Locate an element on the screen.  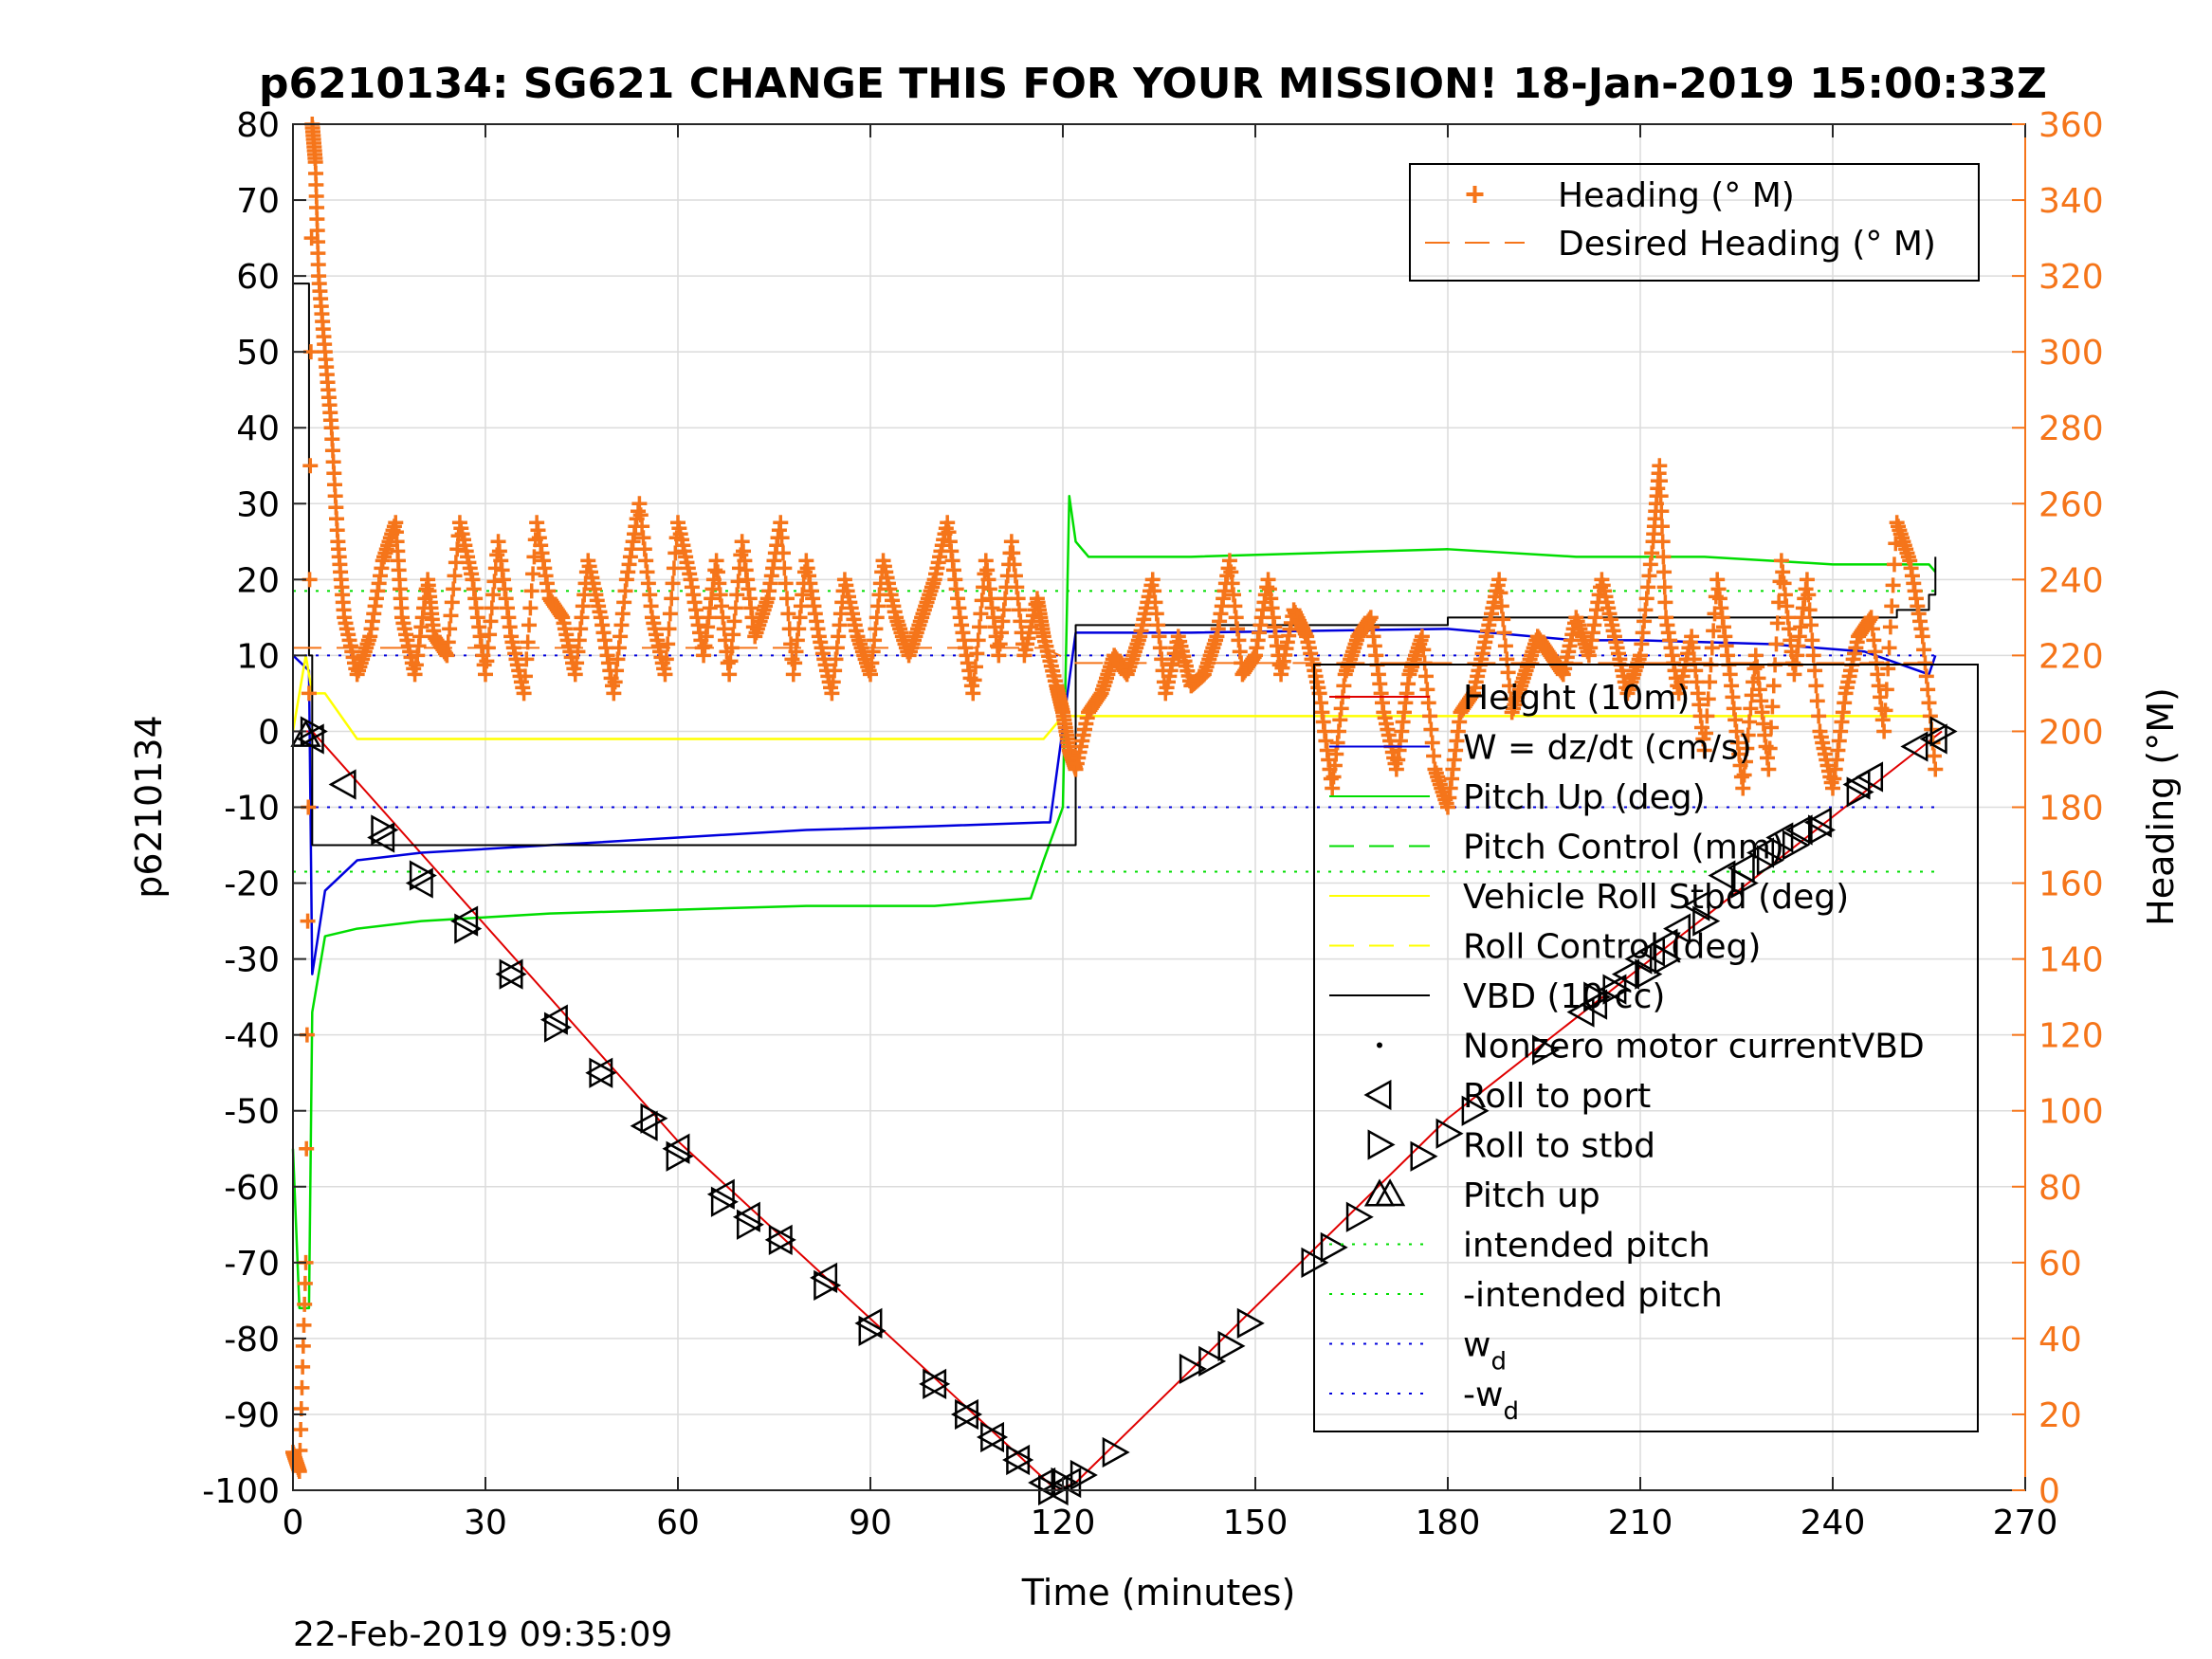
y-axis-label-right: Heading (°M) is located at coordinates (2161, 806).